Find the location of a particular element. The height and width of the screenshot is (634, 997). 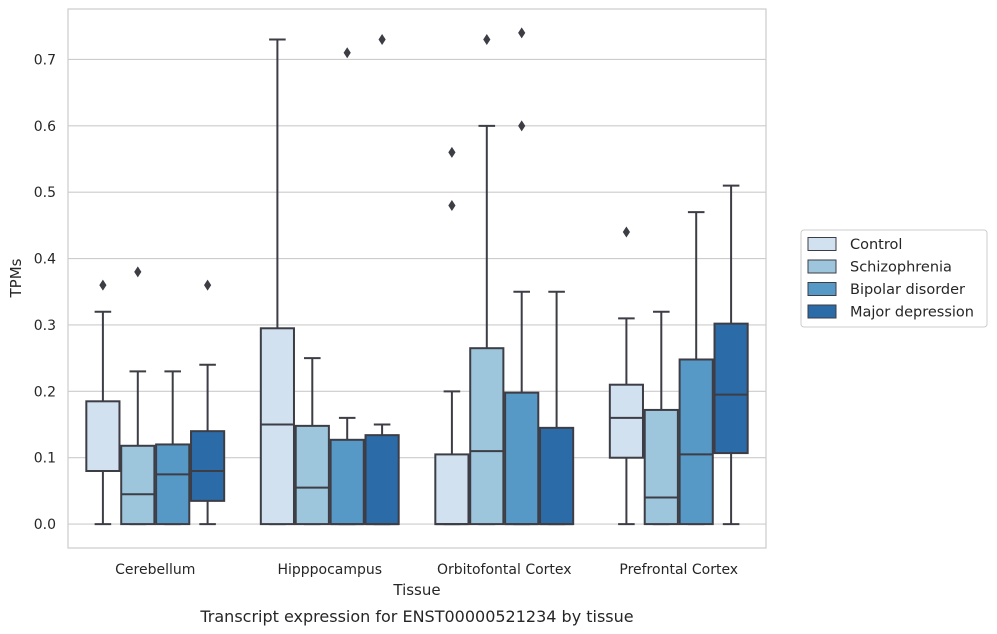

x-tick-label: Cerebellum is located at coordinates (155, 570).